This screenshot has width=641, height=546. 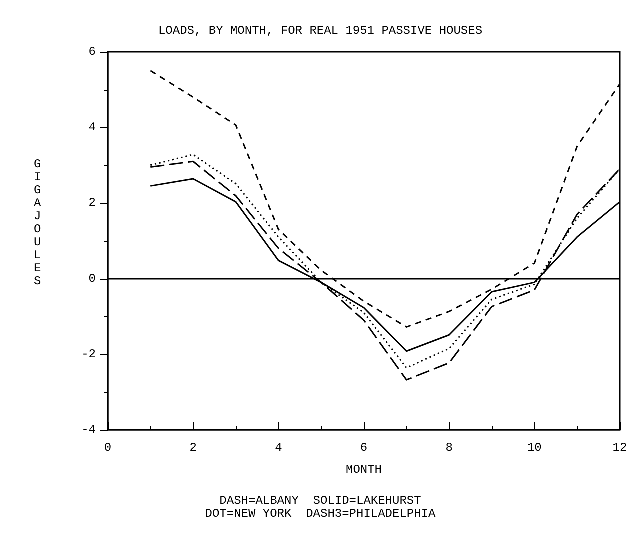 I want to click on chart-title: LOADS, BY MONTH, FOR REAL 1951 PASSIVE HOUSES, so click(x=320, y=31).